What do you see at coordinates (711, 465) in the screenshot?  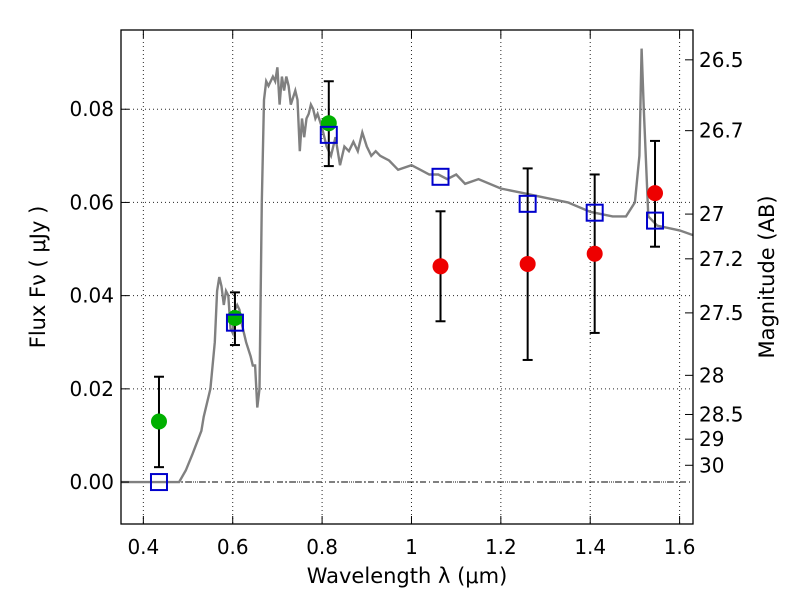 I see `mag-tick-label: 30` at bounding box center [711, 465].